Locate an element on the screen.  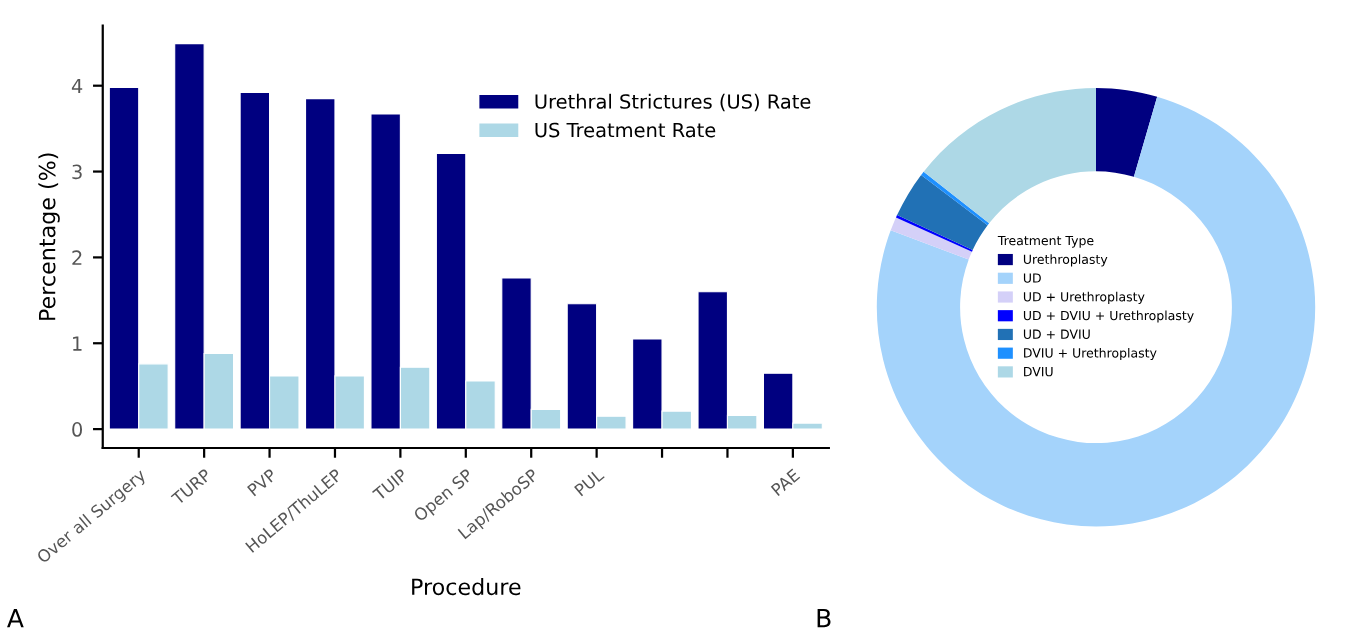
y-tick-label: 4 is located at coordinates (77, 86).